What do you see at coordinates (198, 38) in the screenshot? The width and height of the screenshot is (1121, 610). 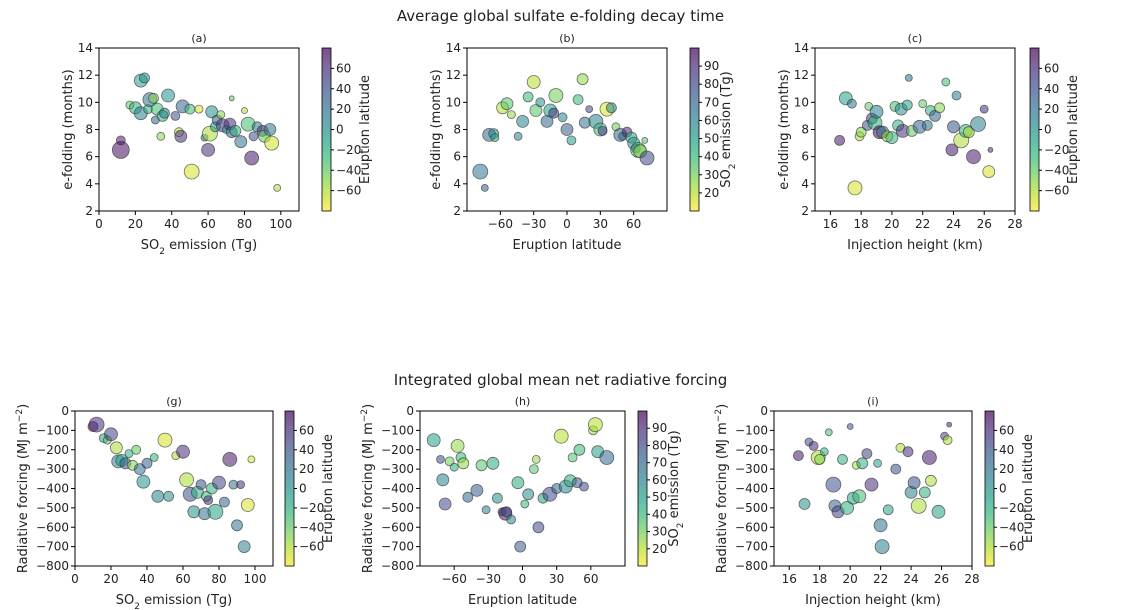 I see `panel-title: (a)` at bounding box center [198, 38].